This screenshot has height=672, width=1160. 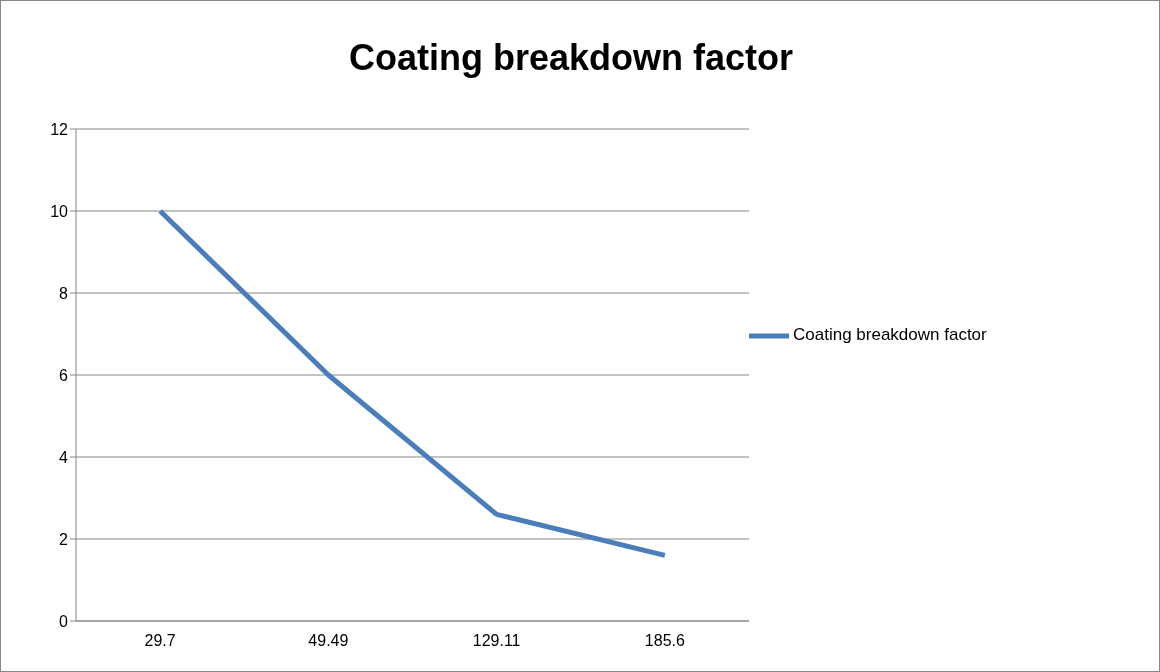 I want to click on x-tick-label: 29.7, so click(x=160, y=641).